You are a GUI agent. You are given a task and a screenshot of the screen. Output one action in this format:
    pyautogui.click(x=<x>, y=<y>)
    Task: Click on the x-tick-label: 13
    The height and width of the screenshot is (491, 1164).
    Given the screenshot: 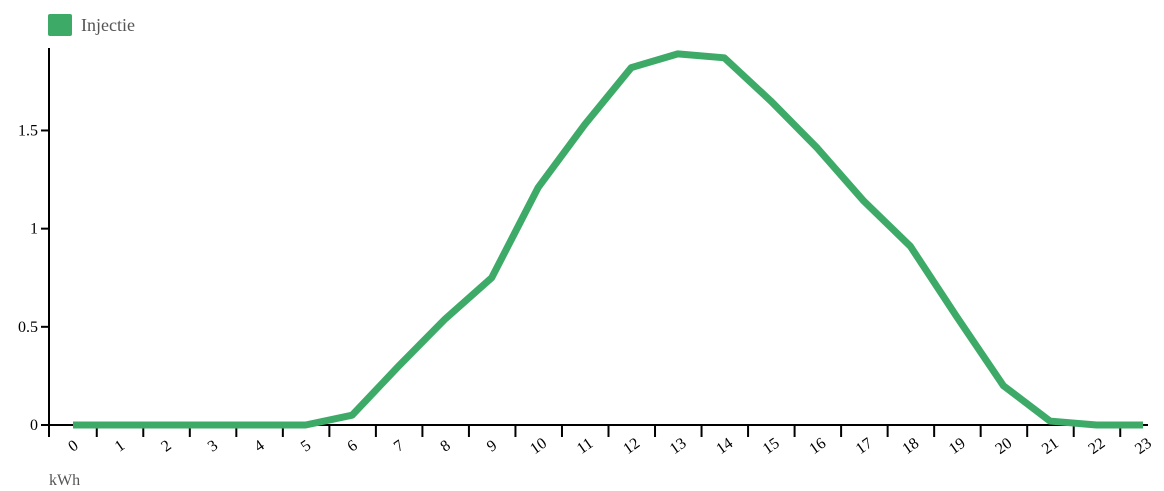 What is the action you would take?
    pyautogui.click(x=678, y=446)
    